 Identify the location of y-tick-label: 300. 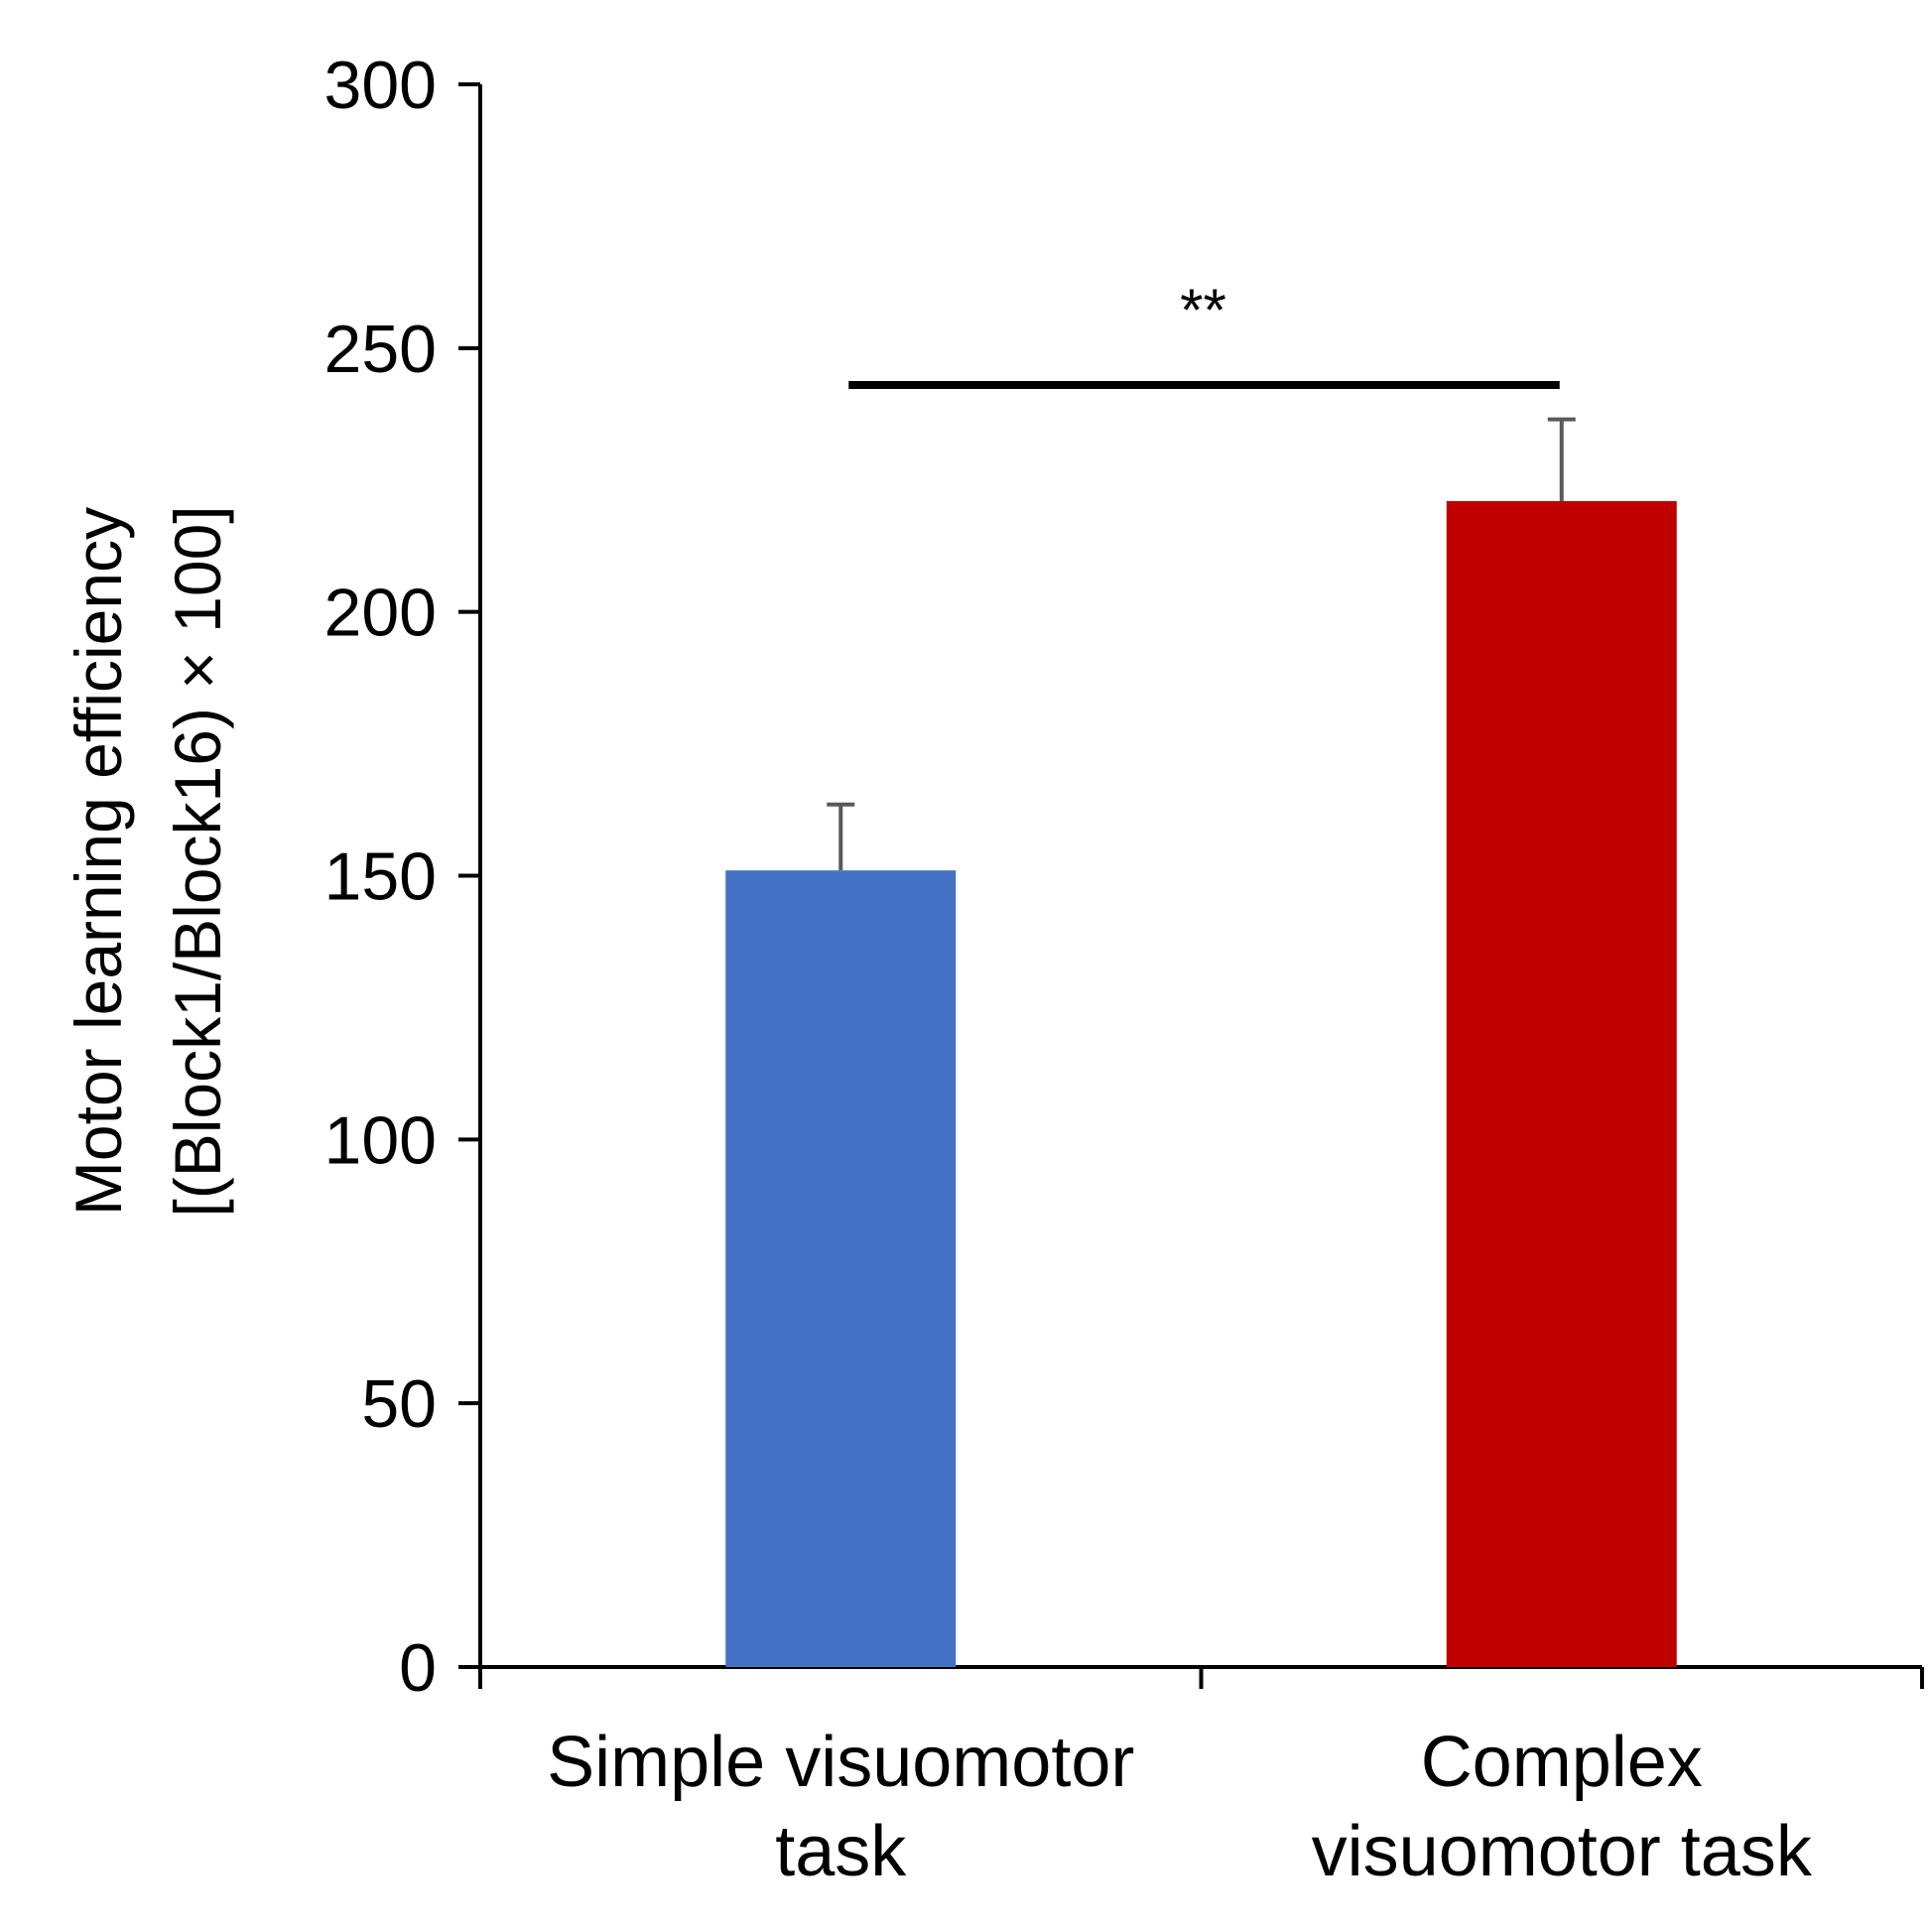
(380, 86).